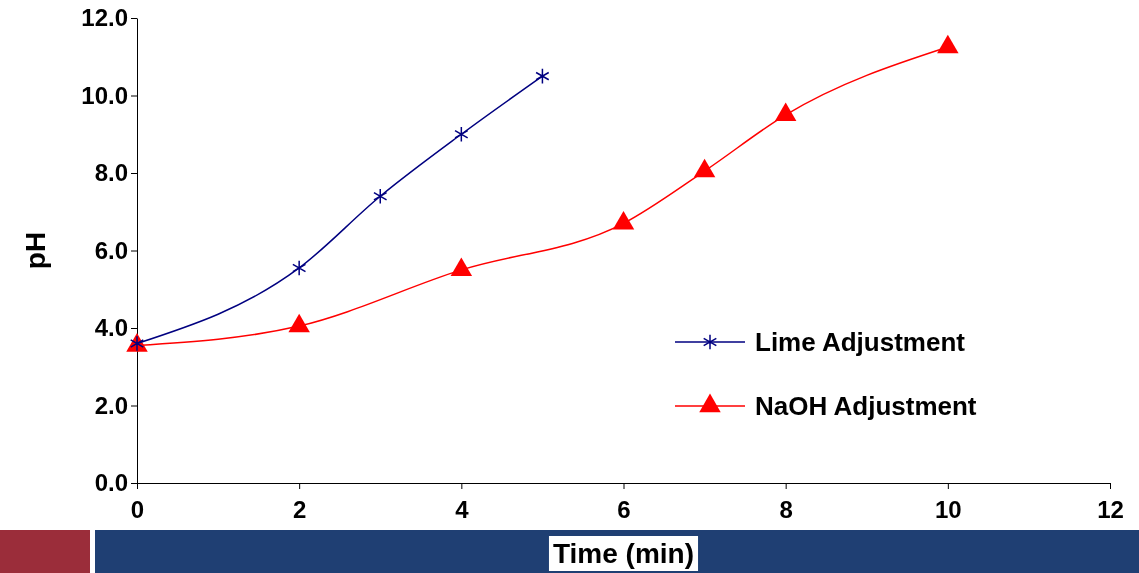 Image resolution: width=1139 pixels, height=573 pixels. What do you see at coordinates (111, 405) in the screenshot?
I see `y-tick-label: 2.0` at bounding box center [111, 405].